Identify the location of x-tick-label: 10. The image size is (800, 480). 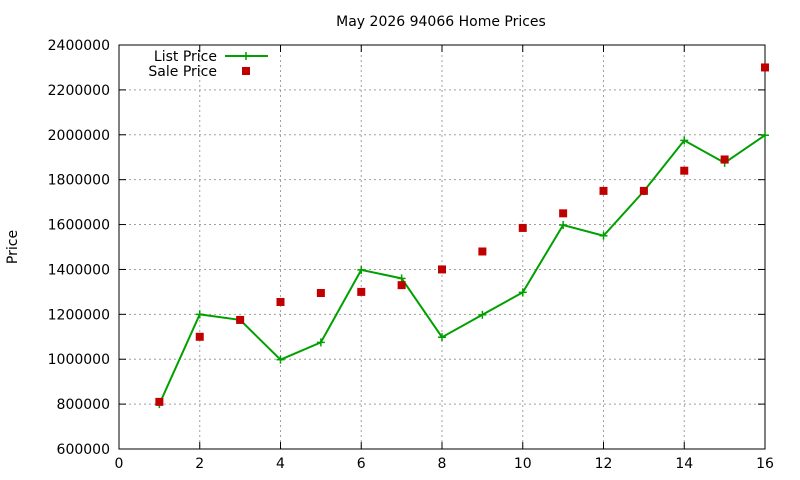
(523, 464).